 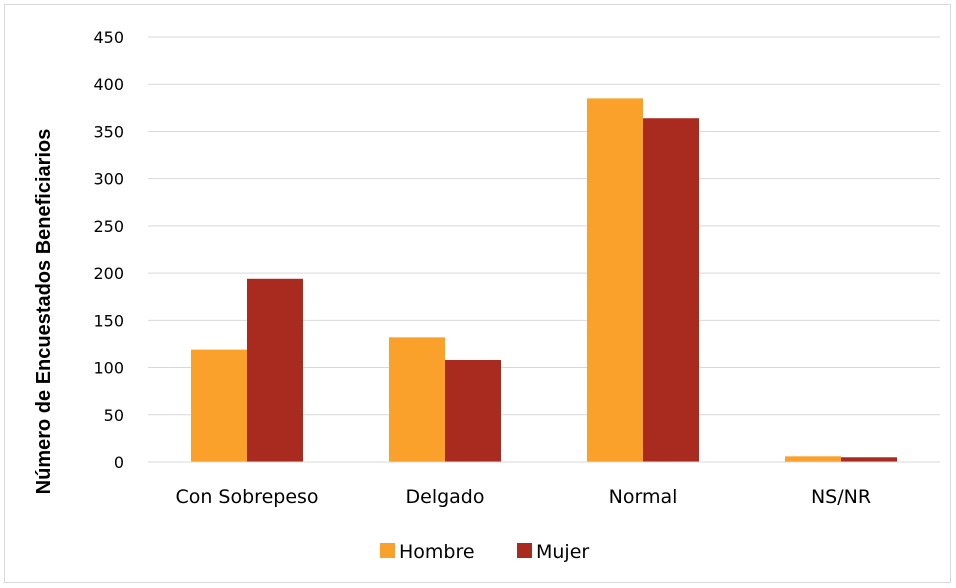 I want to click on y-axis-title: Número de Encuestados Beneficiarios, so click(x=44, y=312).